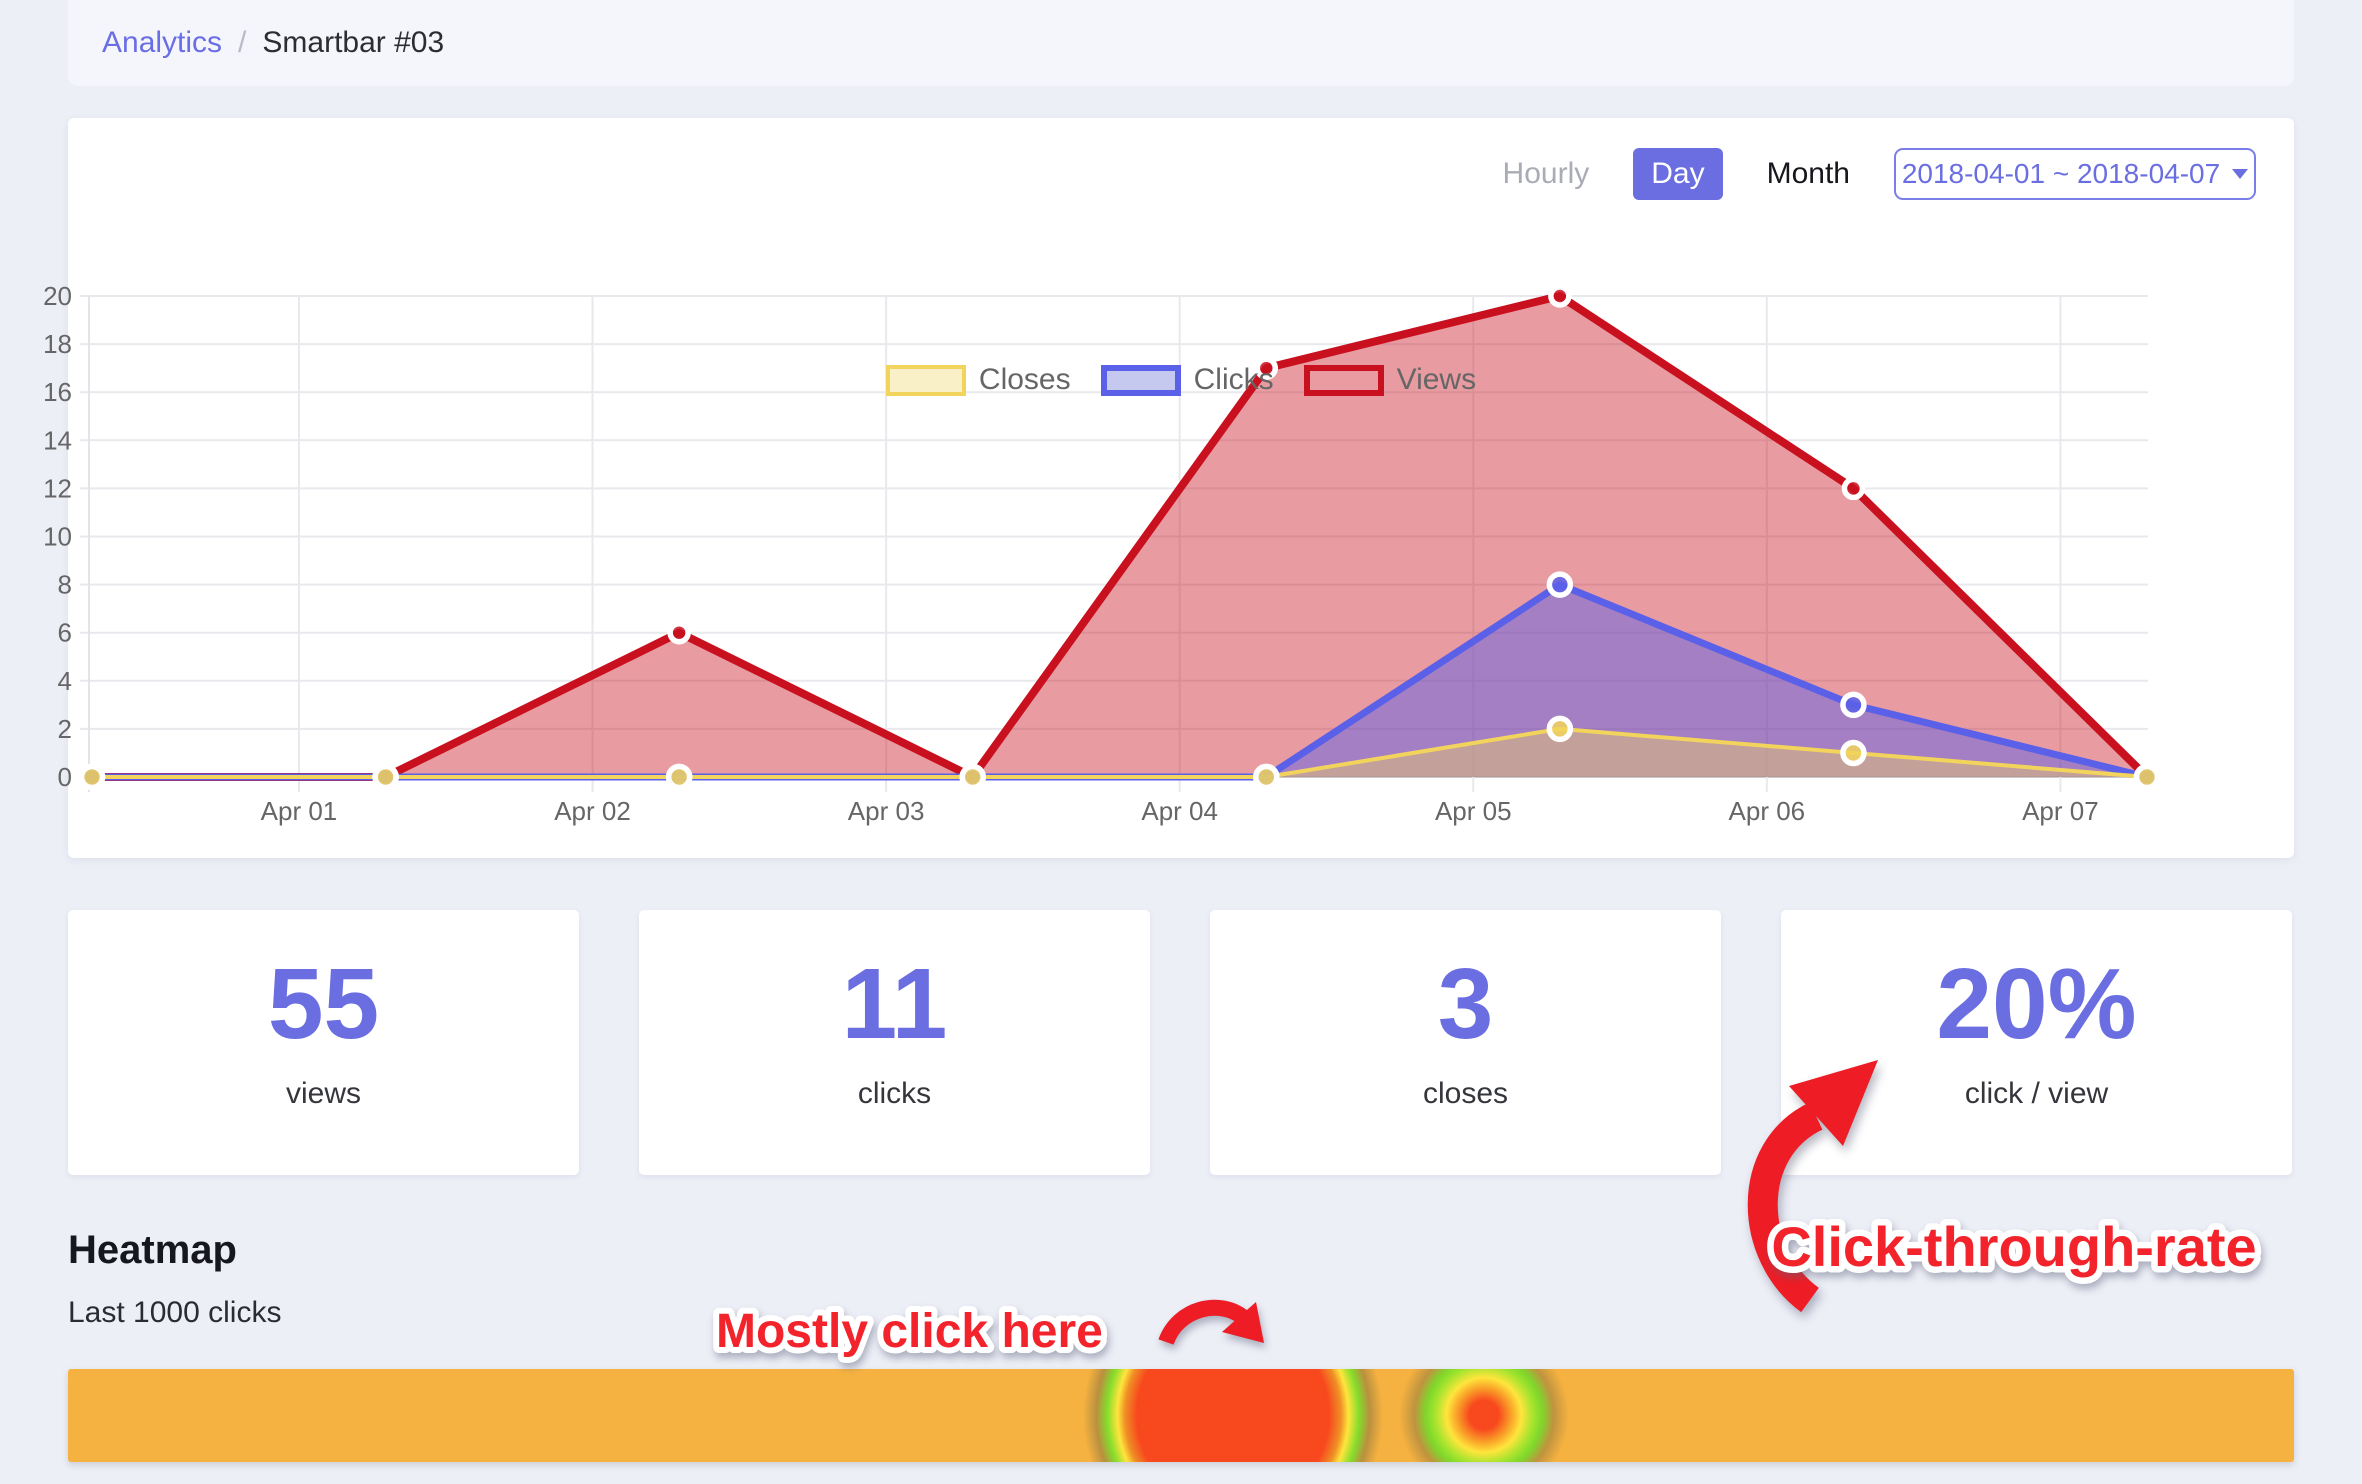  What do you see at coordinates (65, 729) in the screenshot?
I see `svg-text: 2` at bounding box center [65, 729].